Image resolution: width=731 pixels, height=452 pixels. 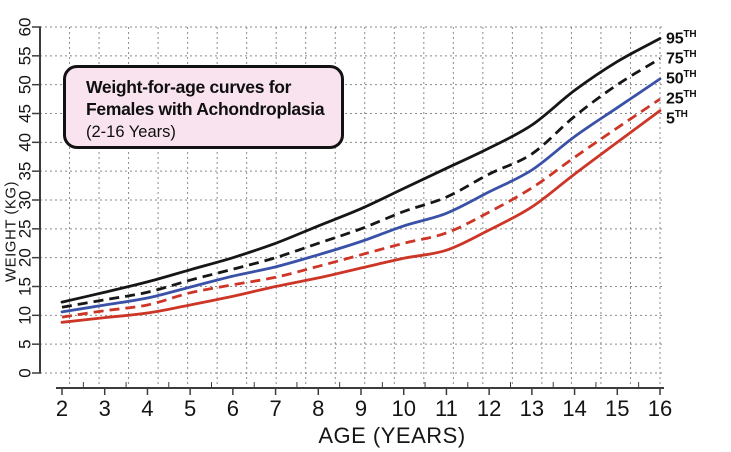 I want to click on x-tick-label: 9, so click(x=361, y=408).